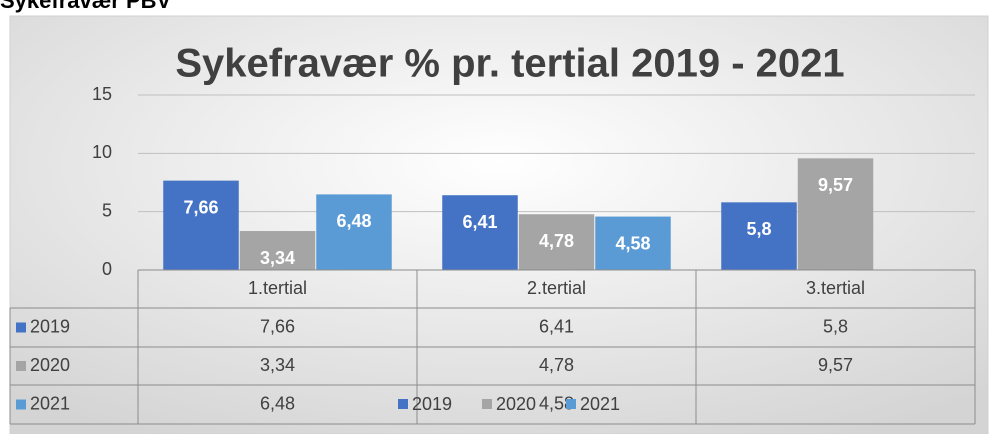 The image size is (998, 434). Describe the element at coordinates (102, 152) in the screenshot. I see `y-tick-label: 10` at that location.